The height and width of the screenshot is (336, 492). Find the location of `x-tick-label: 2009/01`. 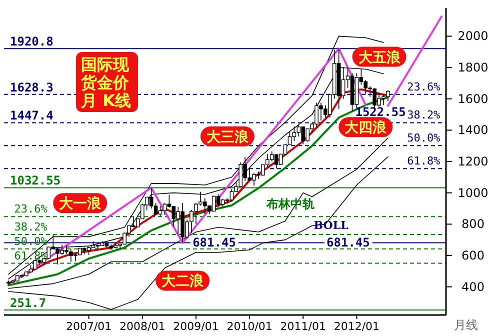

x-tick-label: 2009/01 is located at coordinates (196, 326).